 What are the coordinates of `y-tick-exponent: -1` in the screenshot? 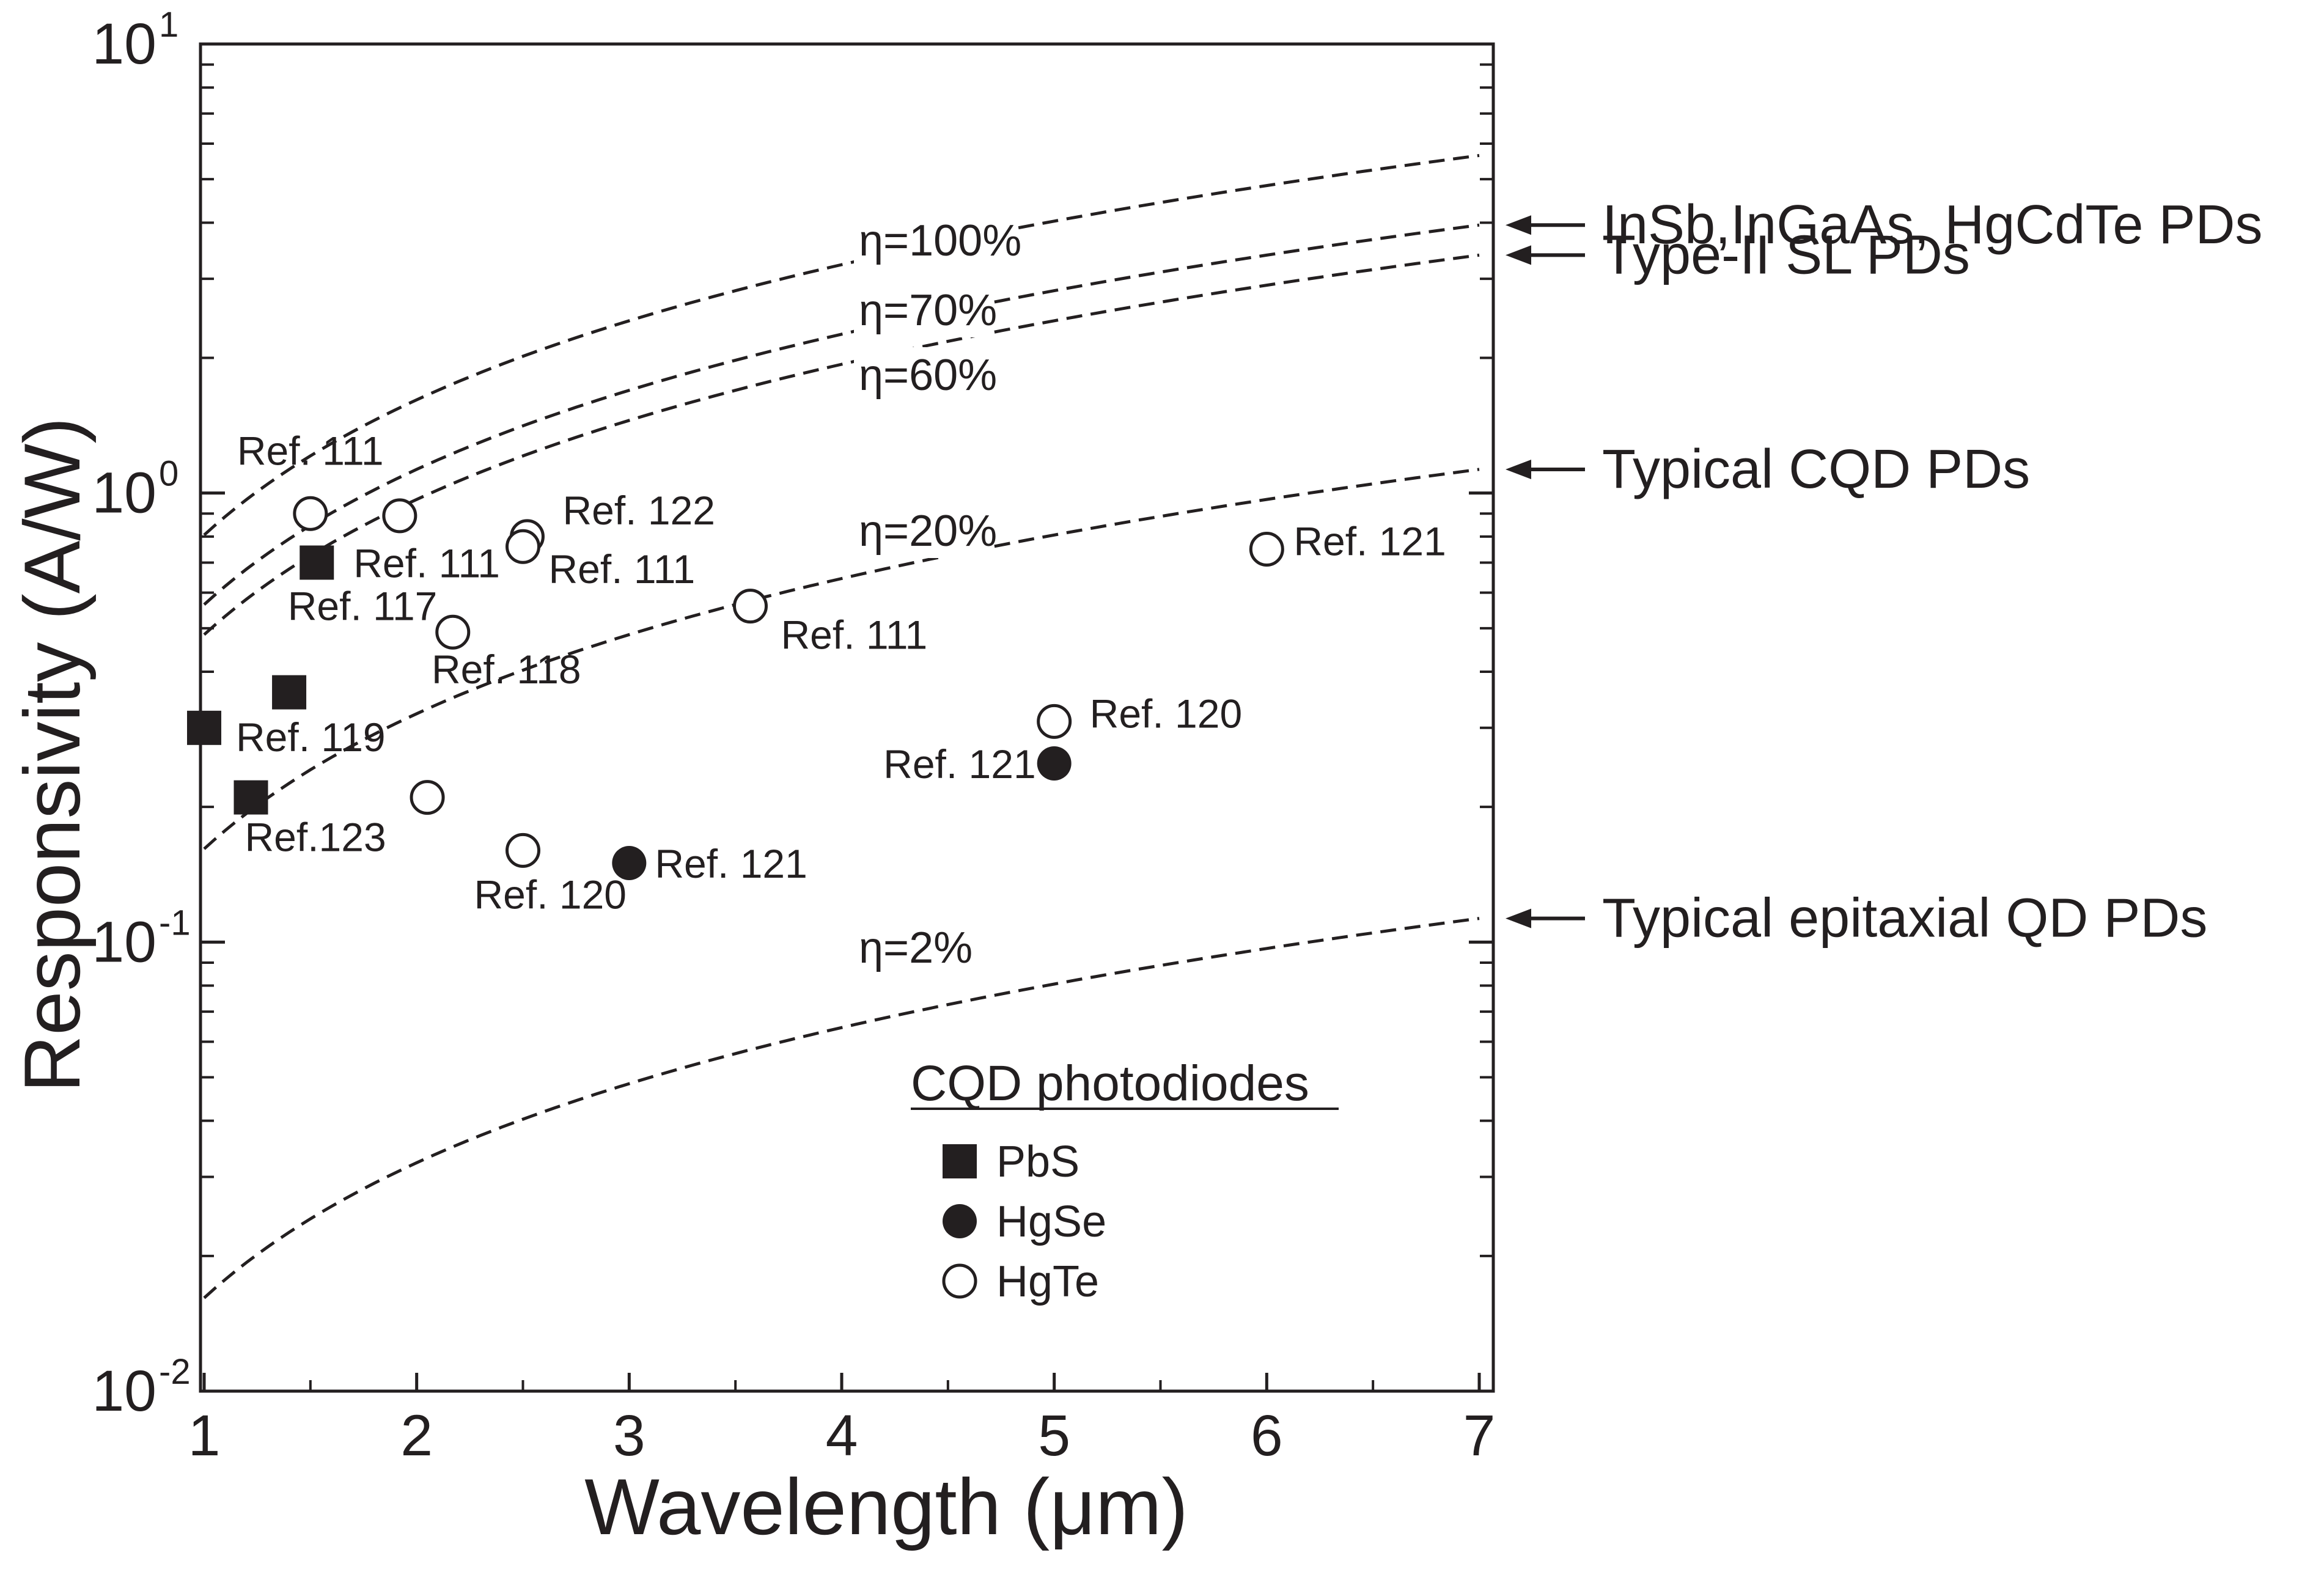 It's located at (175, 923).